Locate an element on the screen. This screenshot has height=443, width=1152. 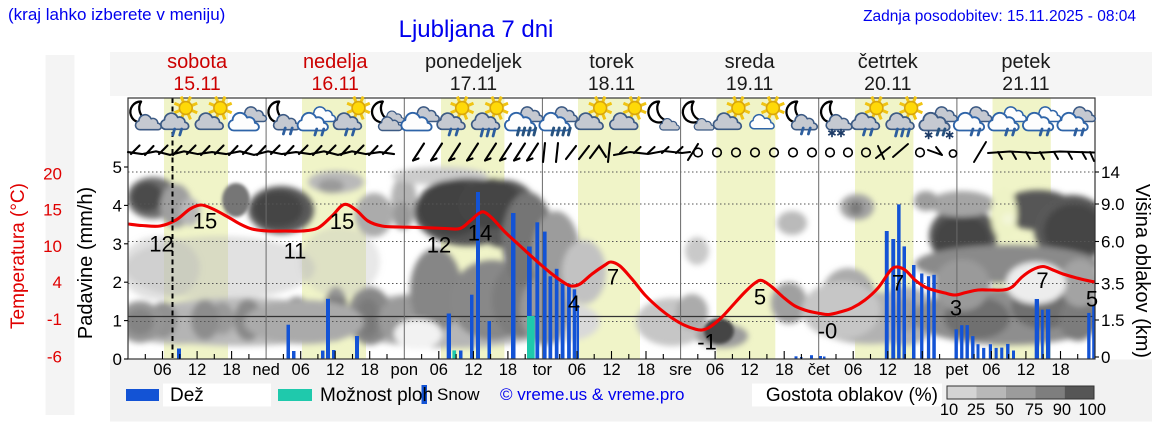
svg-text: 18.11 is located at coordinates (611, 84).